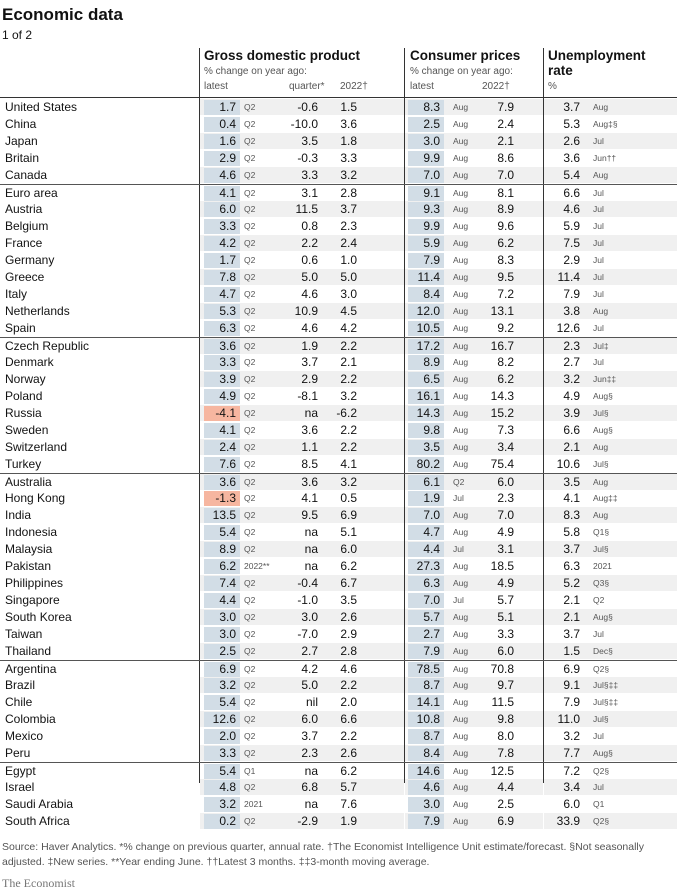 Image resolution: width=677 pixels, height=893 pixels. Describe the element at coordinates (428, 346) in the screenshot. I see `cpi-latest: 17.2` at that location.